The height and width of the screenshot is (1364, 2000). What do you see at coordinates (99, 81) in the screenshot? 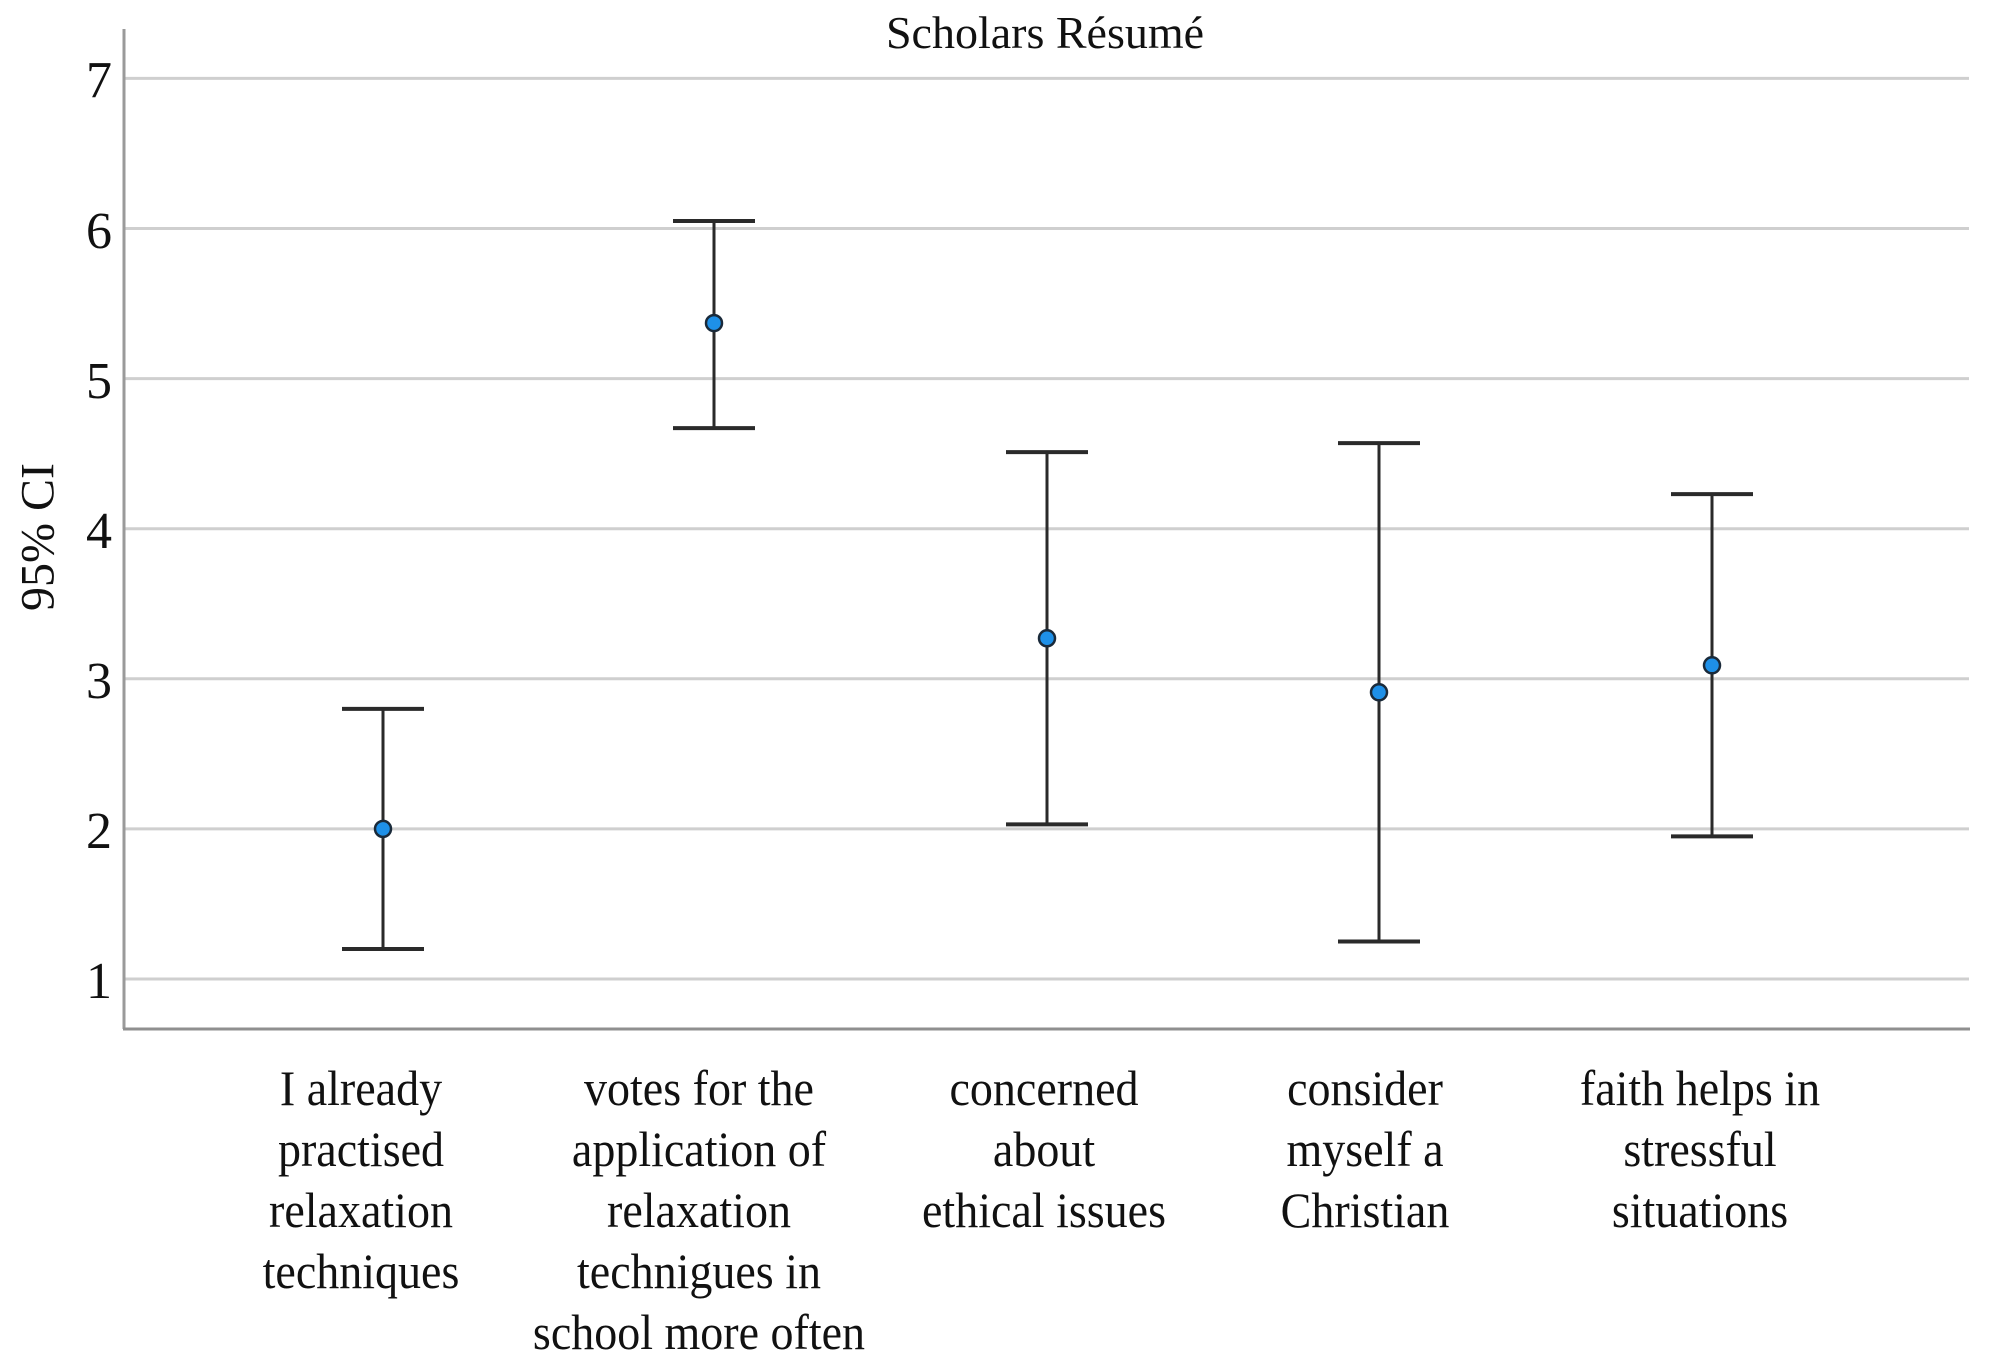
I see `y-tick-label: 7` at bounding box center [99, 81].